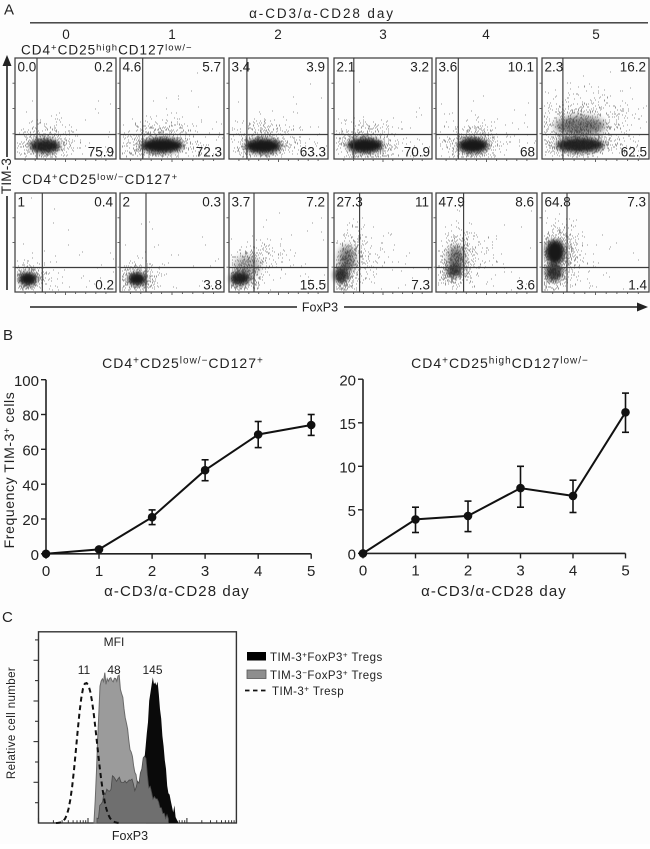 The image size is (650, 849). Describe the element at coordinates (241, 202) in the screenshot. I see `svg-text: 3.7` at that location.